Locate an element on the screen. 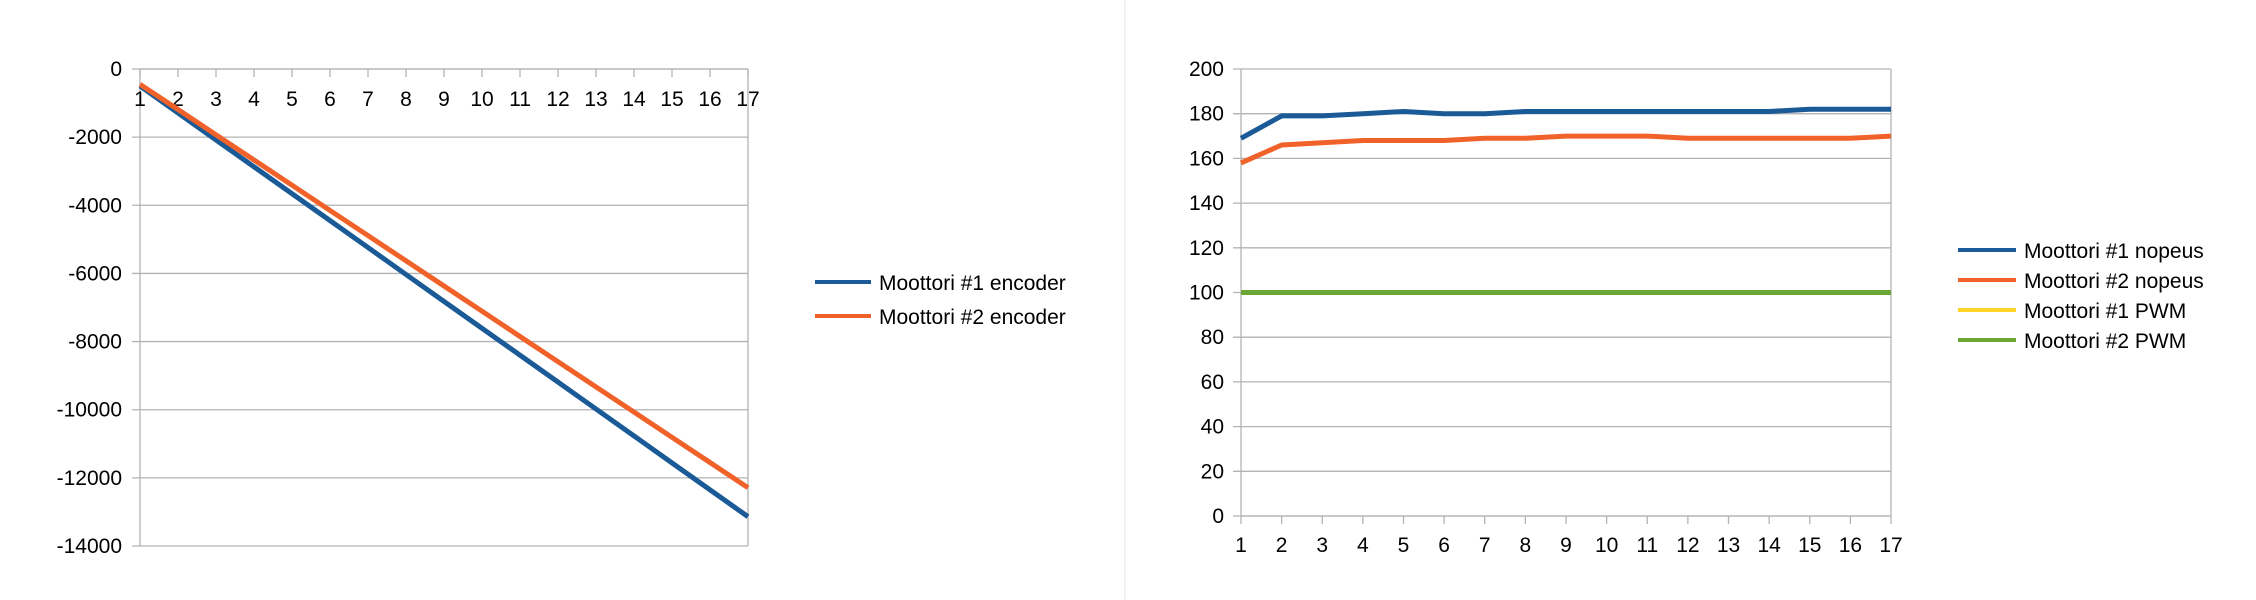  y-tick-label: 180 is located at coordinates (1206, 114).